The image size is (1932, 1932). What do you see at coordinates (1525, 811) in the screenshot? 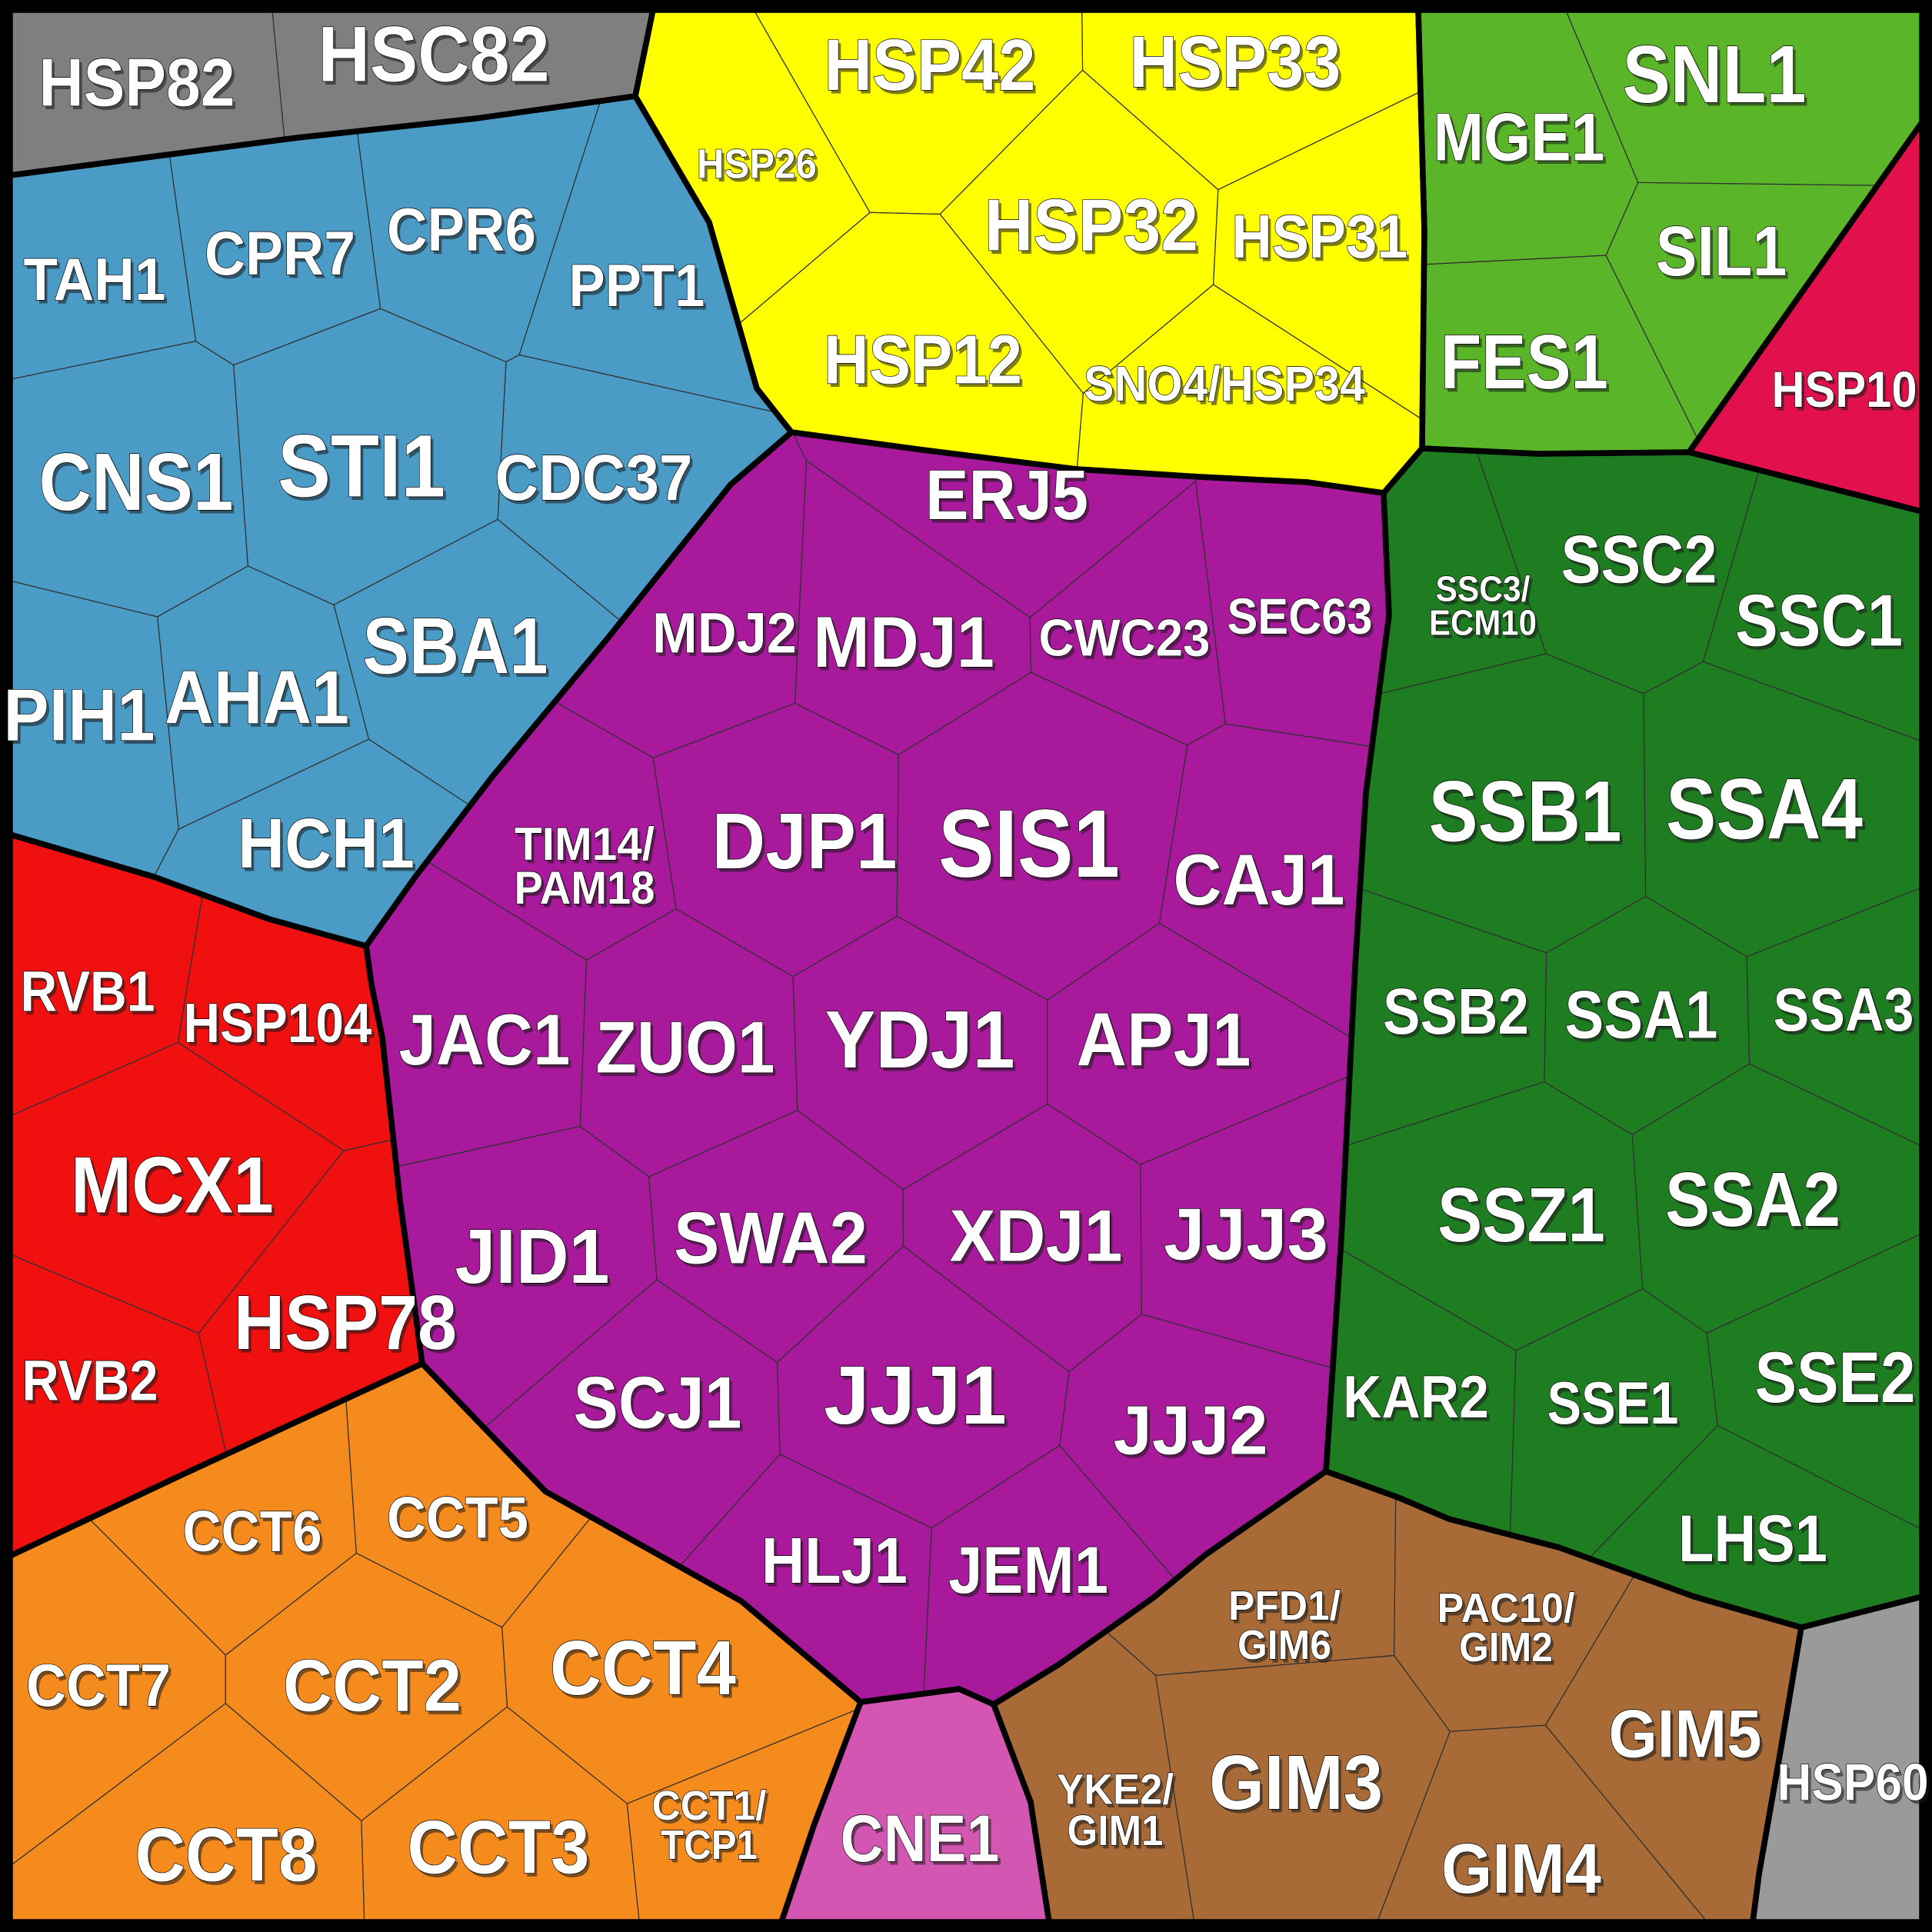
I see `svg-text: SSB1` at bounding box center [1525, 811].